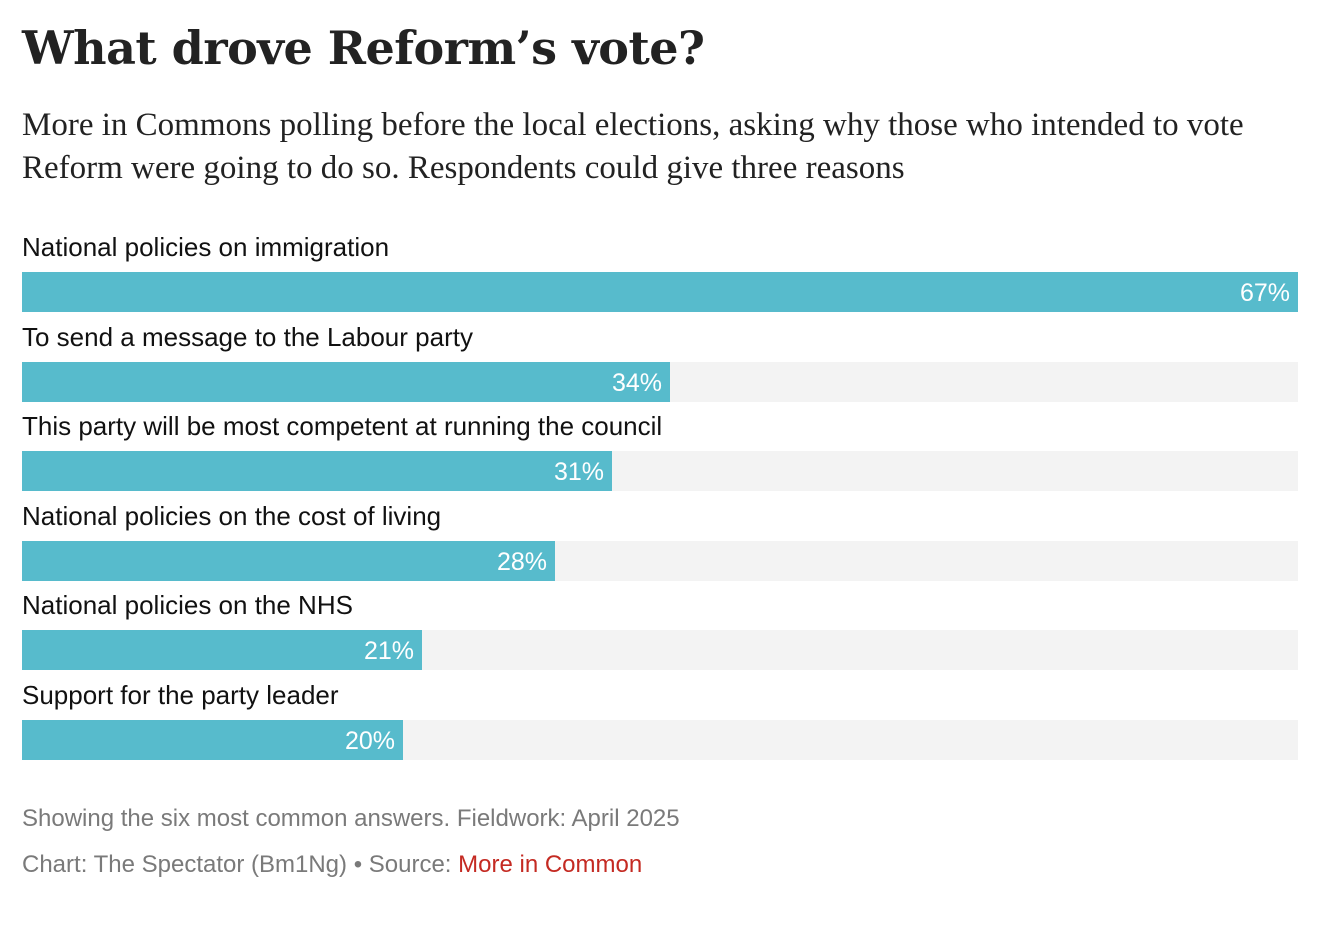  Describe the element at coordinates (660, 629) in the screenshot. I see `bar-row: National policies on the NHS 21%` at that location.